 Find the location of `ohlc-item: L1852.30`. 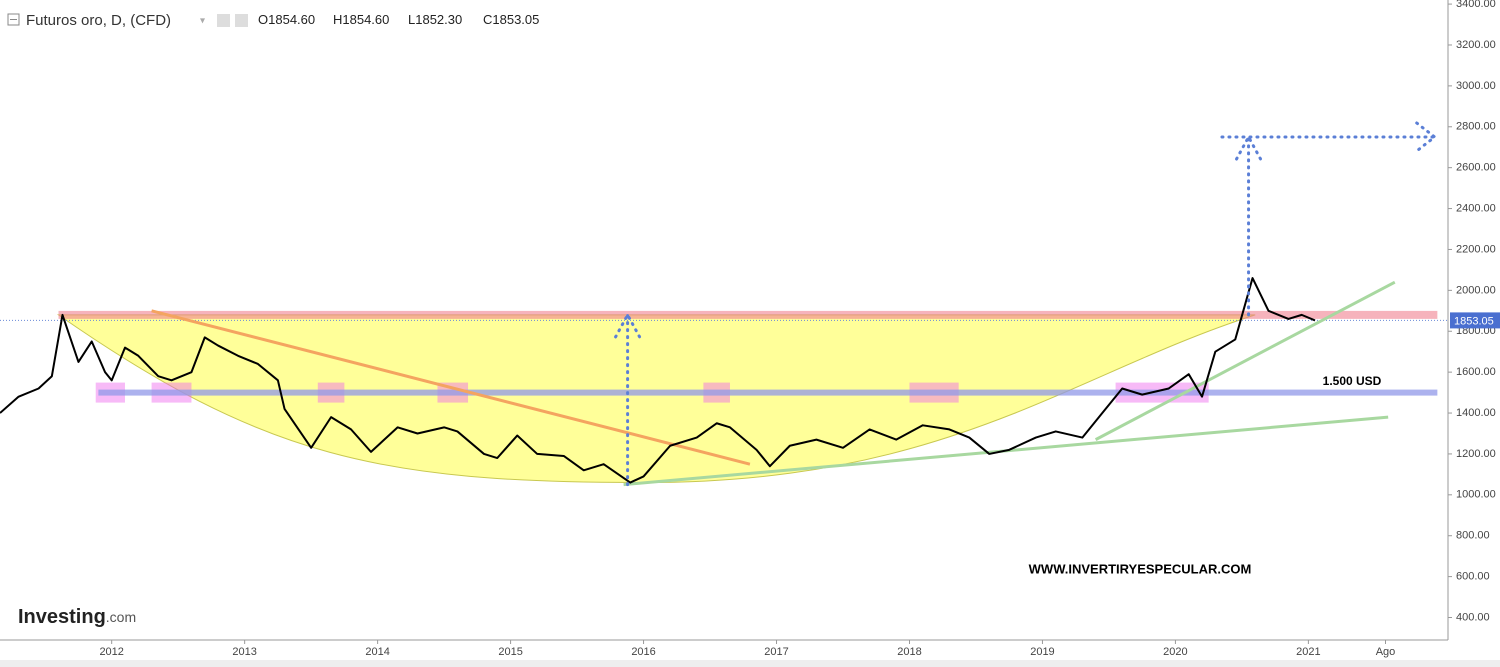

ohlc-item: L1852.30 is located at coordinates (435, 19).